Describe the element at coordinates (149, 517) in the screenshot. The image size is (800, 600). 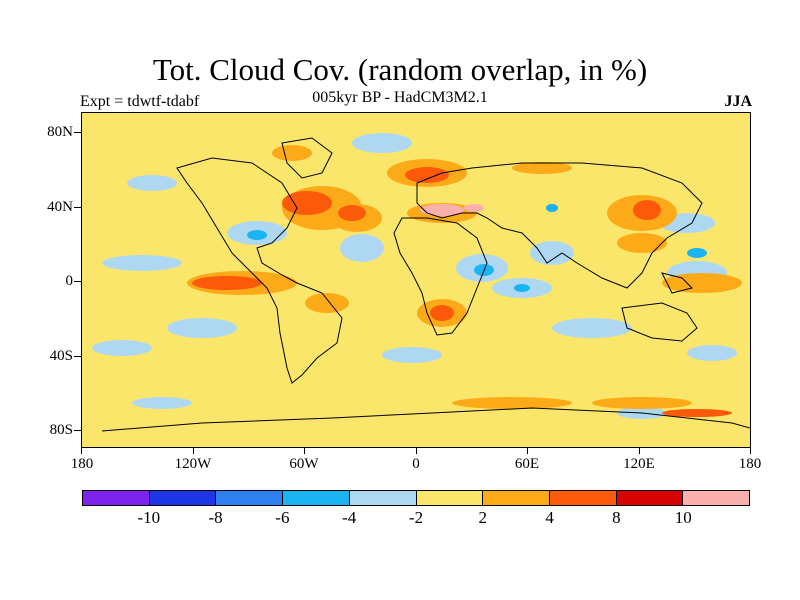
I see `colorbar-label: -10` at that location.